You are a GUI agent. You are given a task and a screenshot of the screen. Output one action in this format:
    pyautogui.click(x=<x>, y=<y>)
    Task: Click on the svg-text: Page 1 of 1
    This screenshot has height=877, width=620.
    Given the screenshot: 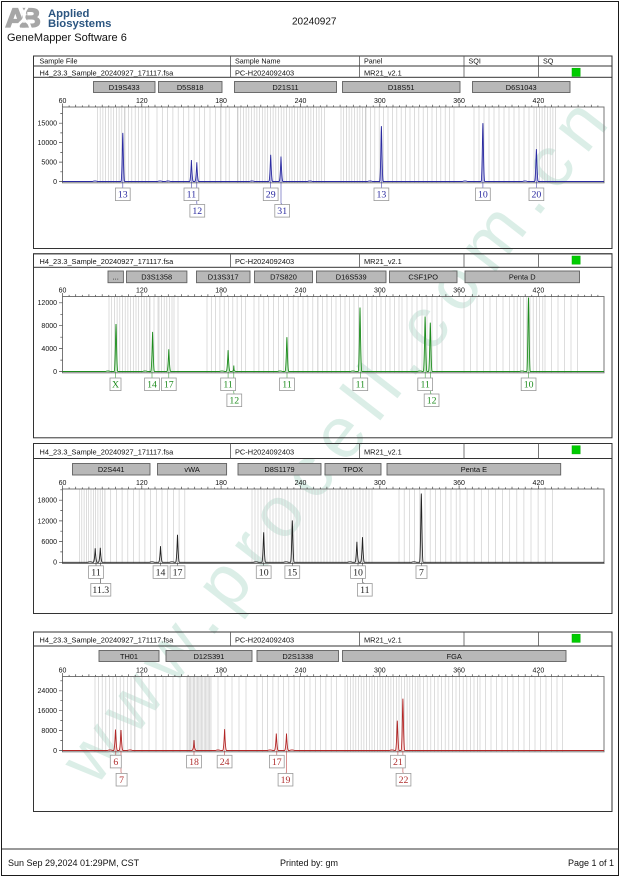 What is the action you would take?
    pyautogui.click(x=591, y=863)
    